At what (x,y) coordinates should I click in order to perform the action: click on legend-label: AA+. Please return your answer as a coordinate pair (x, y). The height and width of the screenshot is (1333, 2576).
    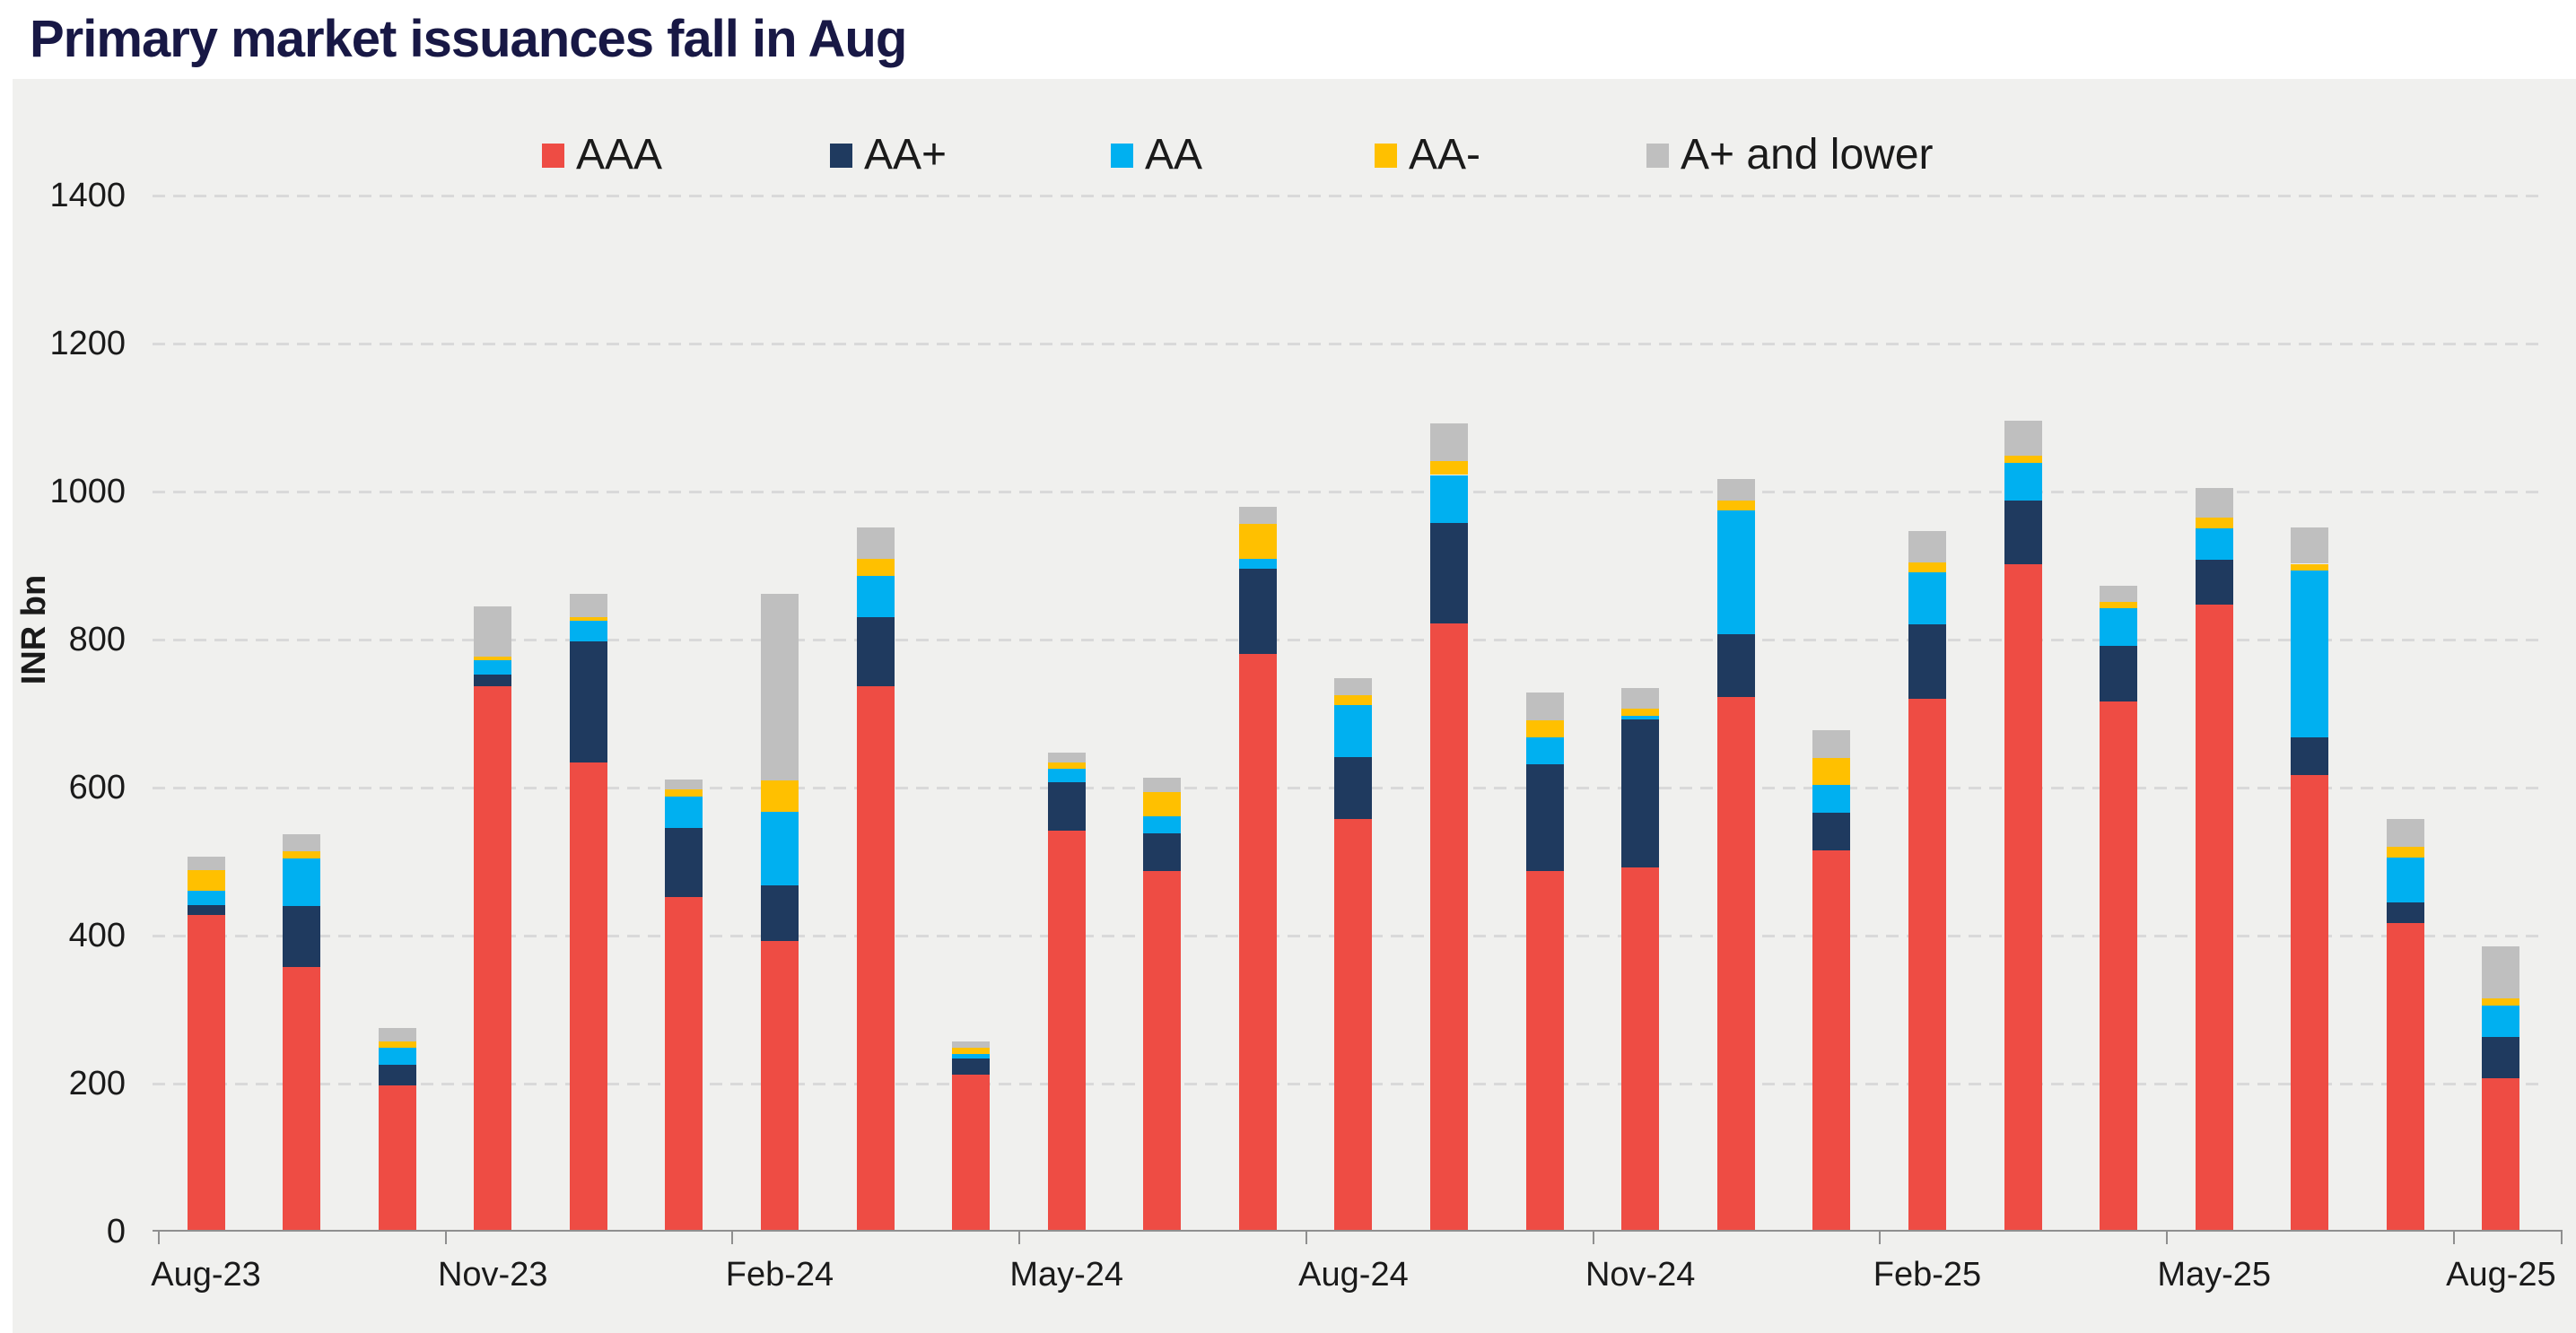
    Looking at the image, I should click on (906, 155).